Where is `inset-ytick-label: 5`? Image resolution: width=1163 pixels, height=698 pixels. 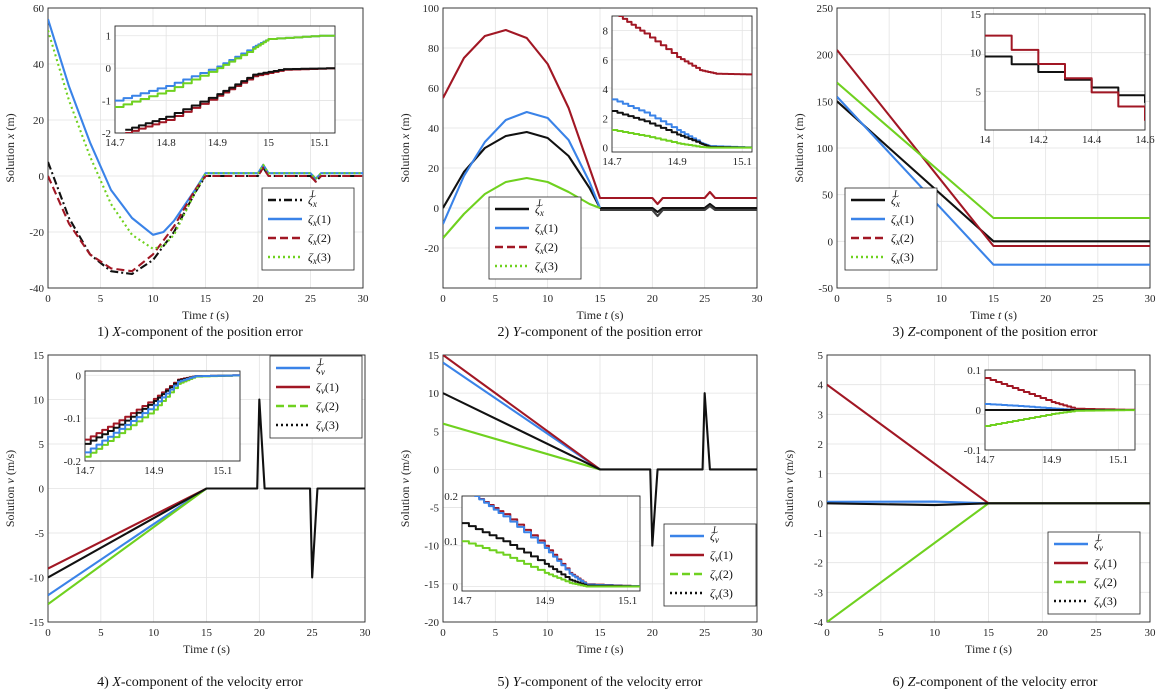 inset-ytick-label: 5 is located at coordinates (979, 92).